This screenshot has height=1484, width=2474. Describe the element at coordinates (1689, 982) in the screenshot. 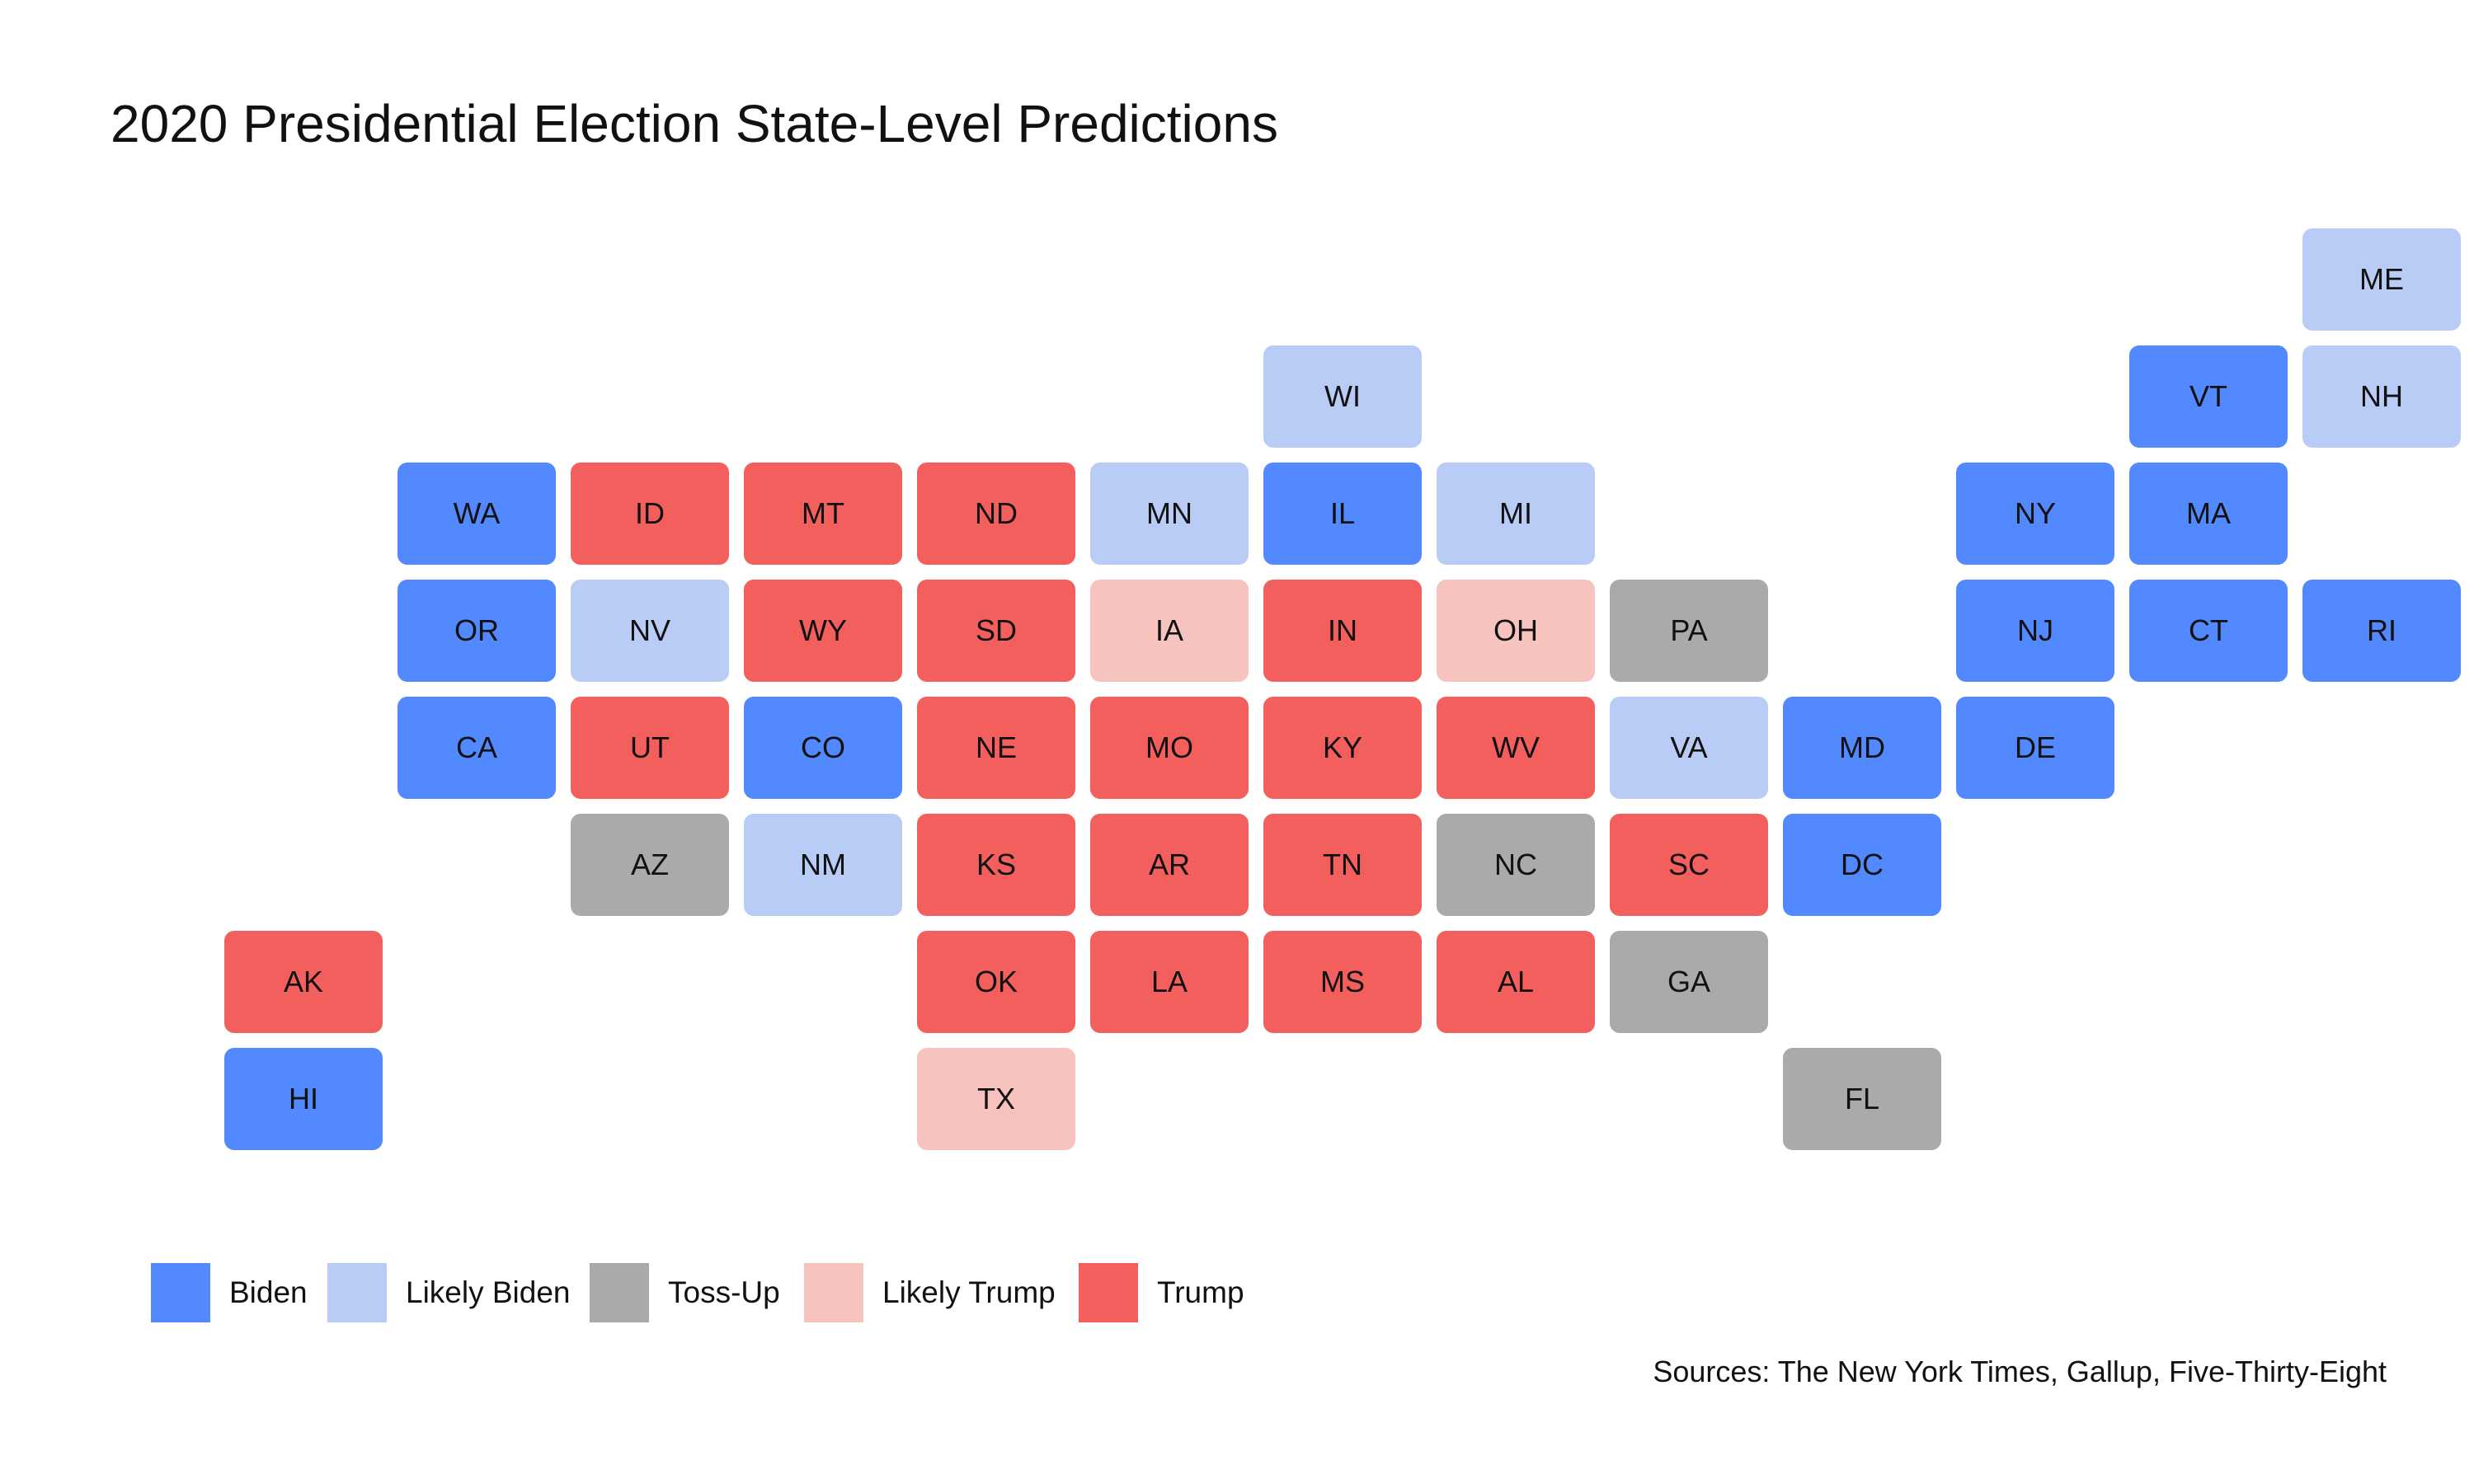

I see `state-tile-ga: GA` at that location.